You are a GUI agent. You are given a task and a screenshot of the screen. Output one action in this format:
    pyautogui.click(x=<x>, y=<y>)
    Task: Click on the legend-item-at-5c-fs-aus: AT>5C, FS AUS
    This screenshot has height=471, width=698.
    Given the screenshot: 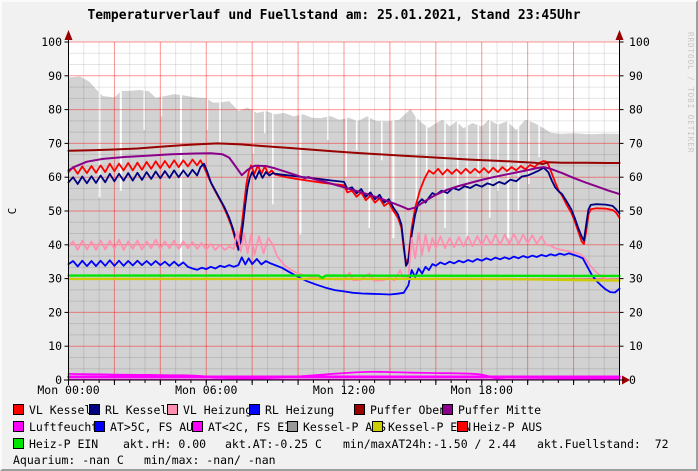 What is the action you would take?
    pyautogui.click(x=147, y=427)
    